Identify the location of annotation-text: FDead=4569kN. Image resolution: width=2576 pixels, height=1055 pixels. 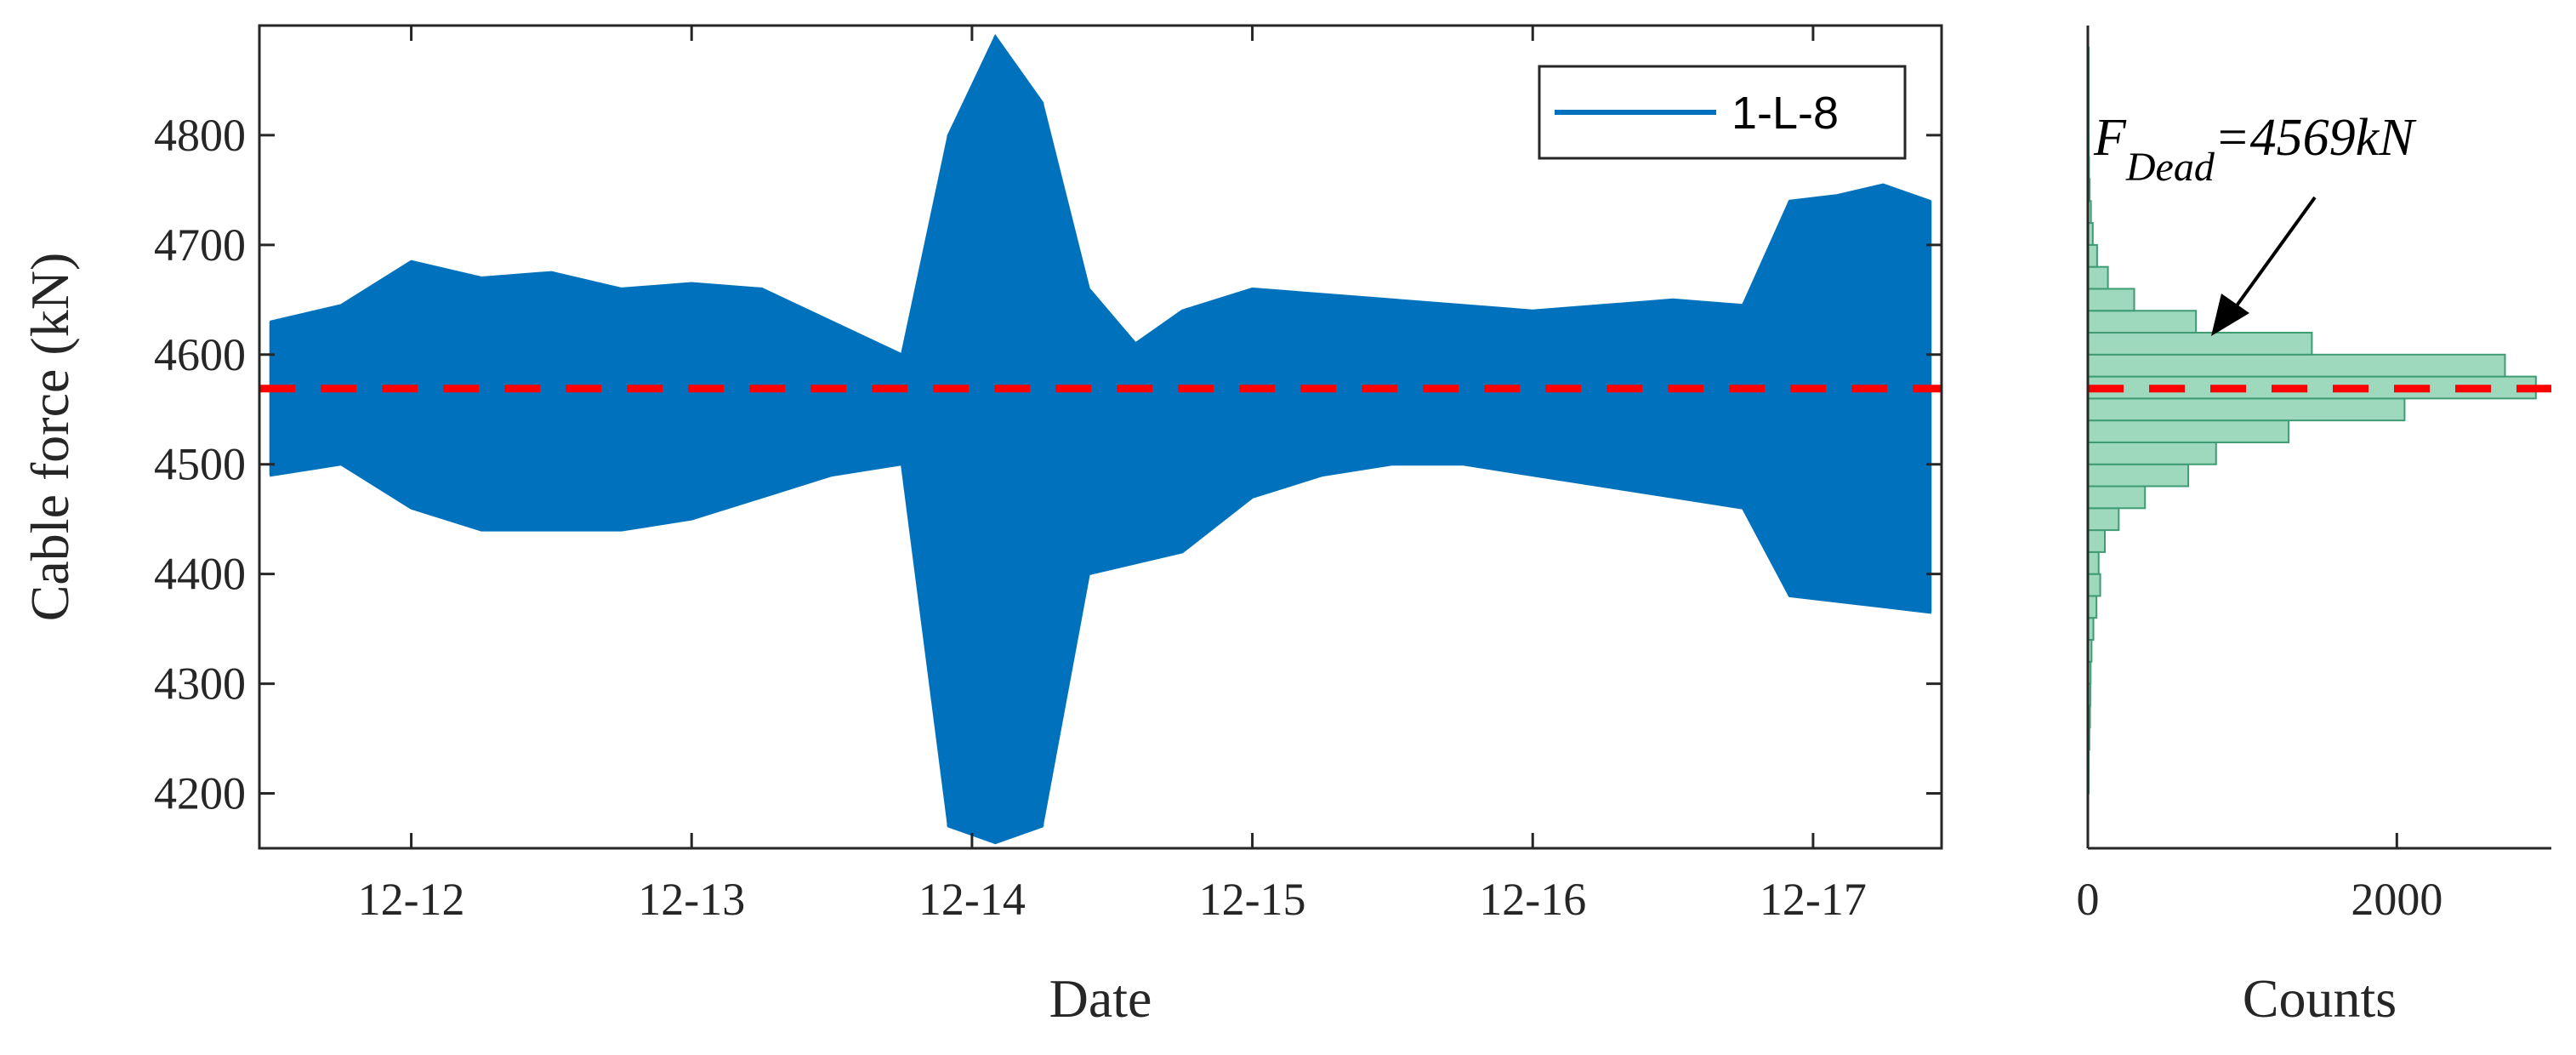
(2255, 149).